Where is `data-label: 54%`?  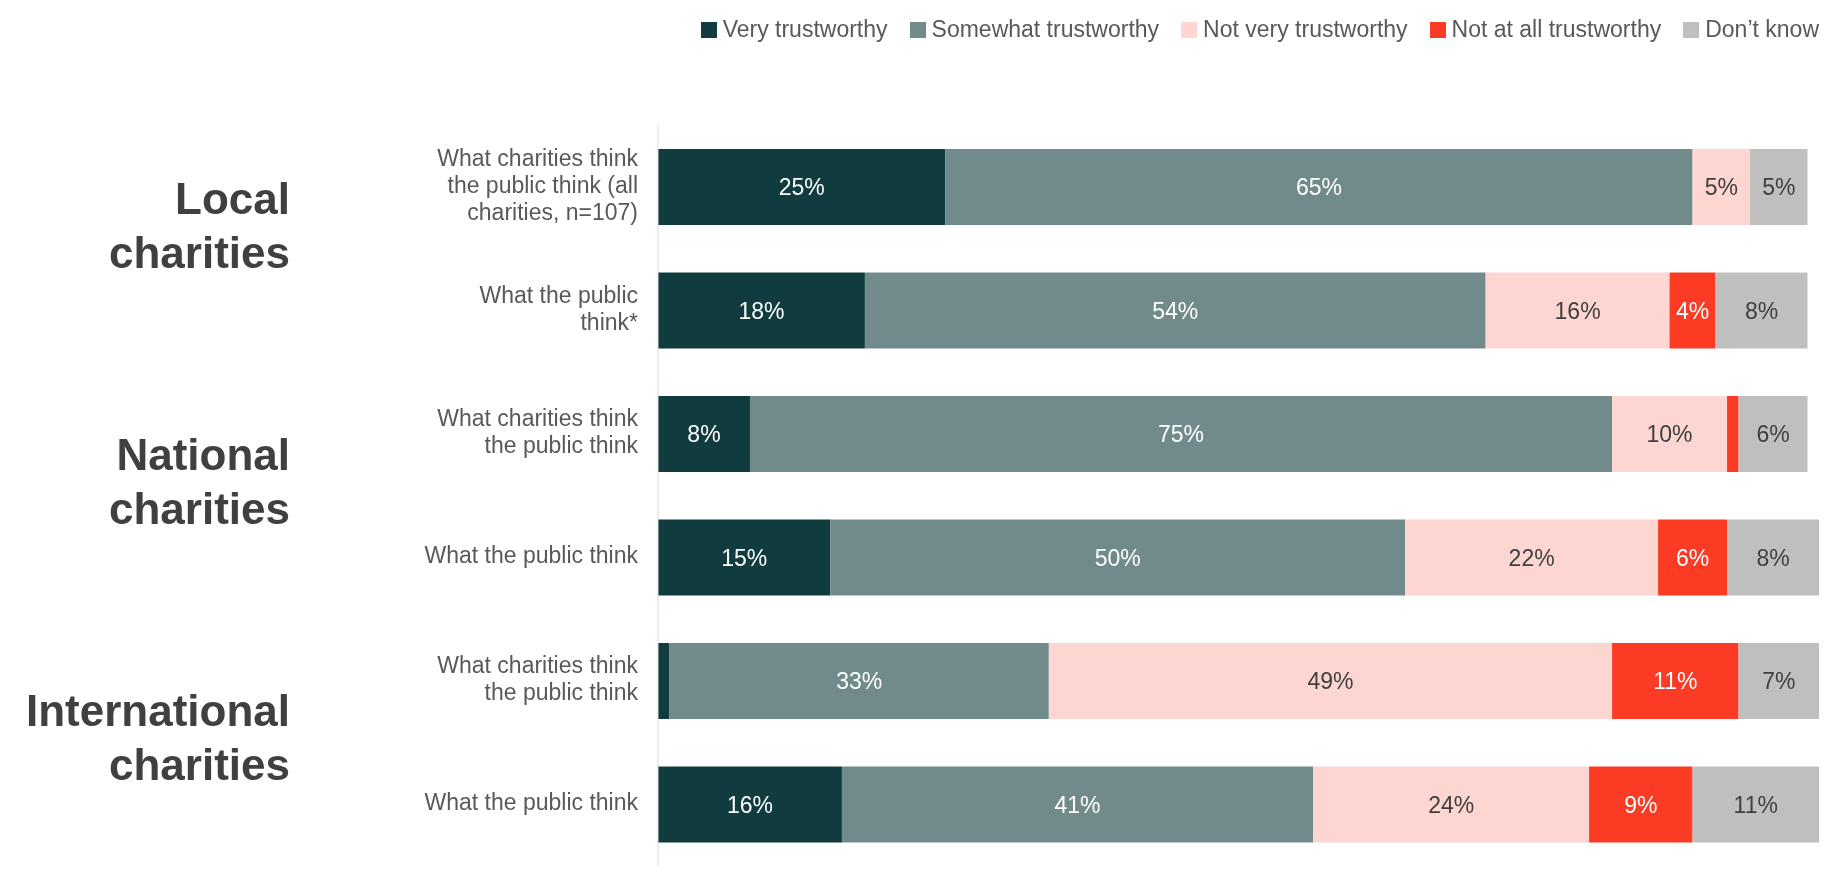
data-label: 54% is located at coordinates (1175, 310).